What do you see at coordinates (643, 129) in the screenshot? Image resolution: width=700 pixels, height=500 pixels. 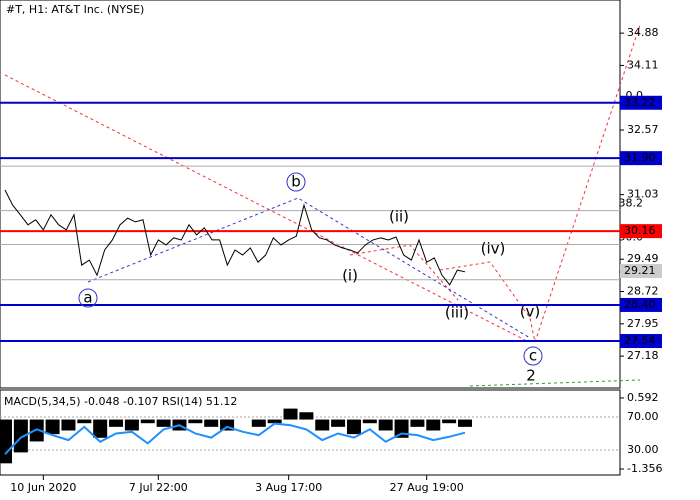 I see `y-tick-label: 32.57` at bounding box center [643, 129].